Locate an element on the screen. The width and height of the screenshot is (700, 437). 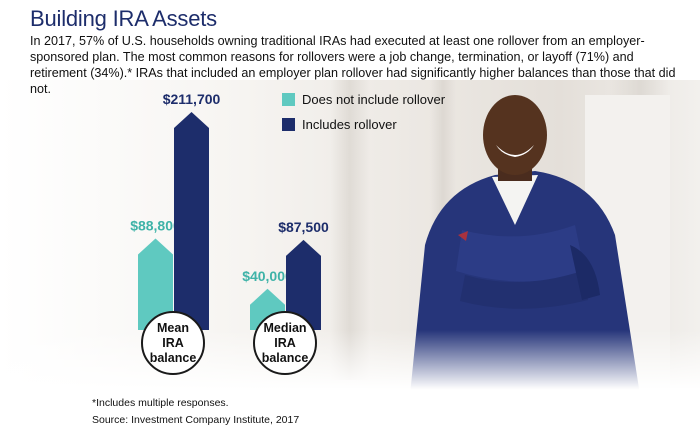
data-label-rollover-mean: $211,700 is located at coordinates (192, 99).